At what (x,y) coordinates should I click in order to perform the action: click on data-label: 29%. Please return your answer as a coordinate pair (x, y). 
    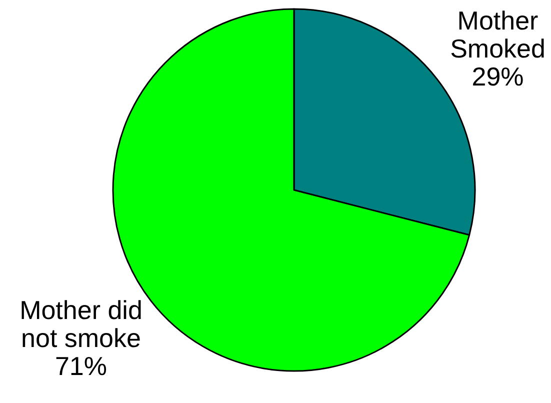
    Looking at the image, I should click on (498, 76).